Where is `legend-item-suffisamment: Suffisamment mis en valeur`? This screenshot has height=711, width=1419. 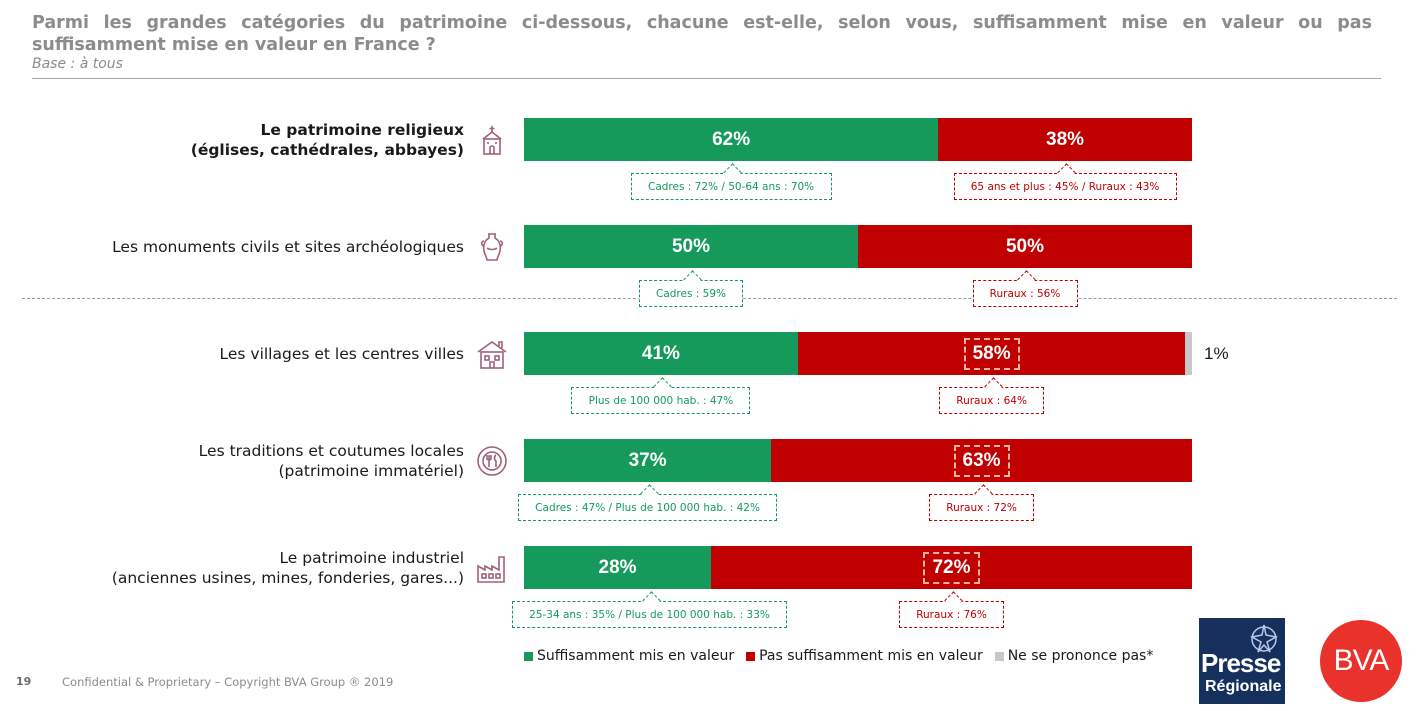
legend-item-suffisamment: Suffisamment mis en valeur is located at coordinates (629, 656).